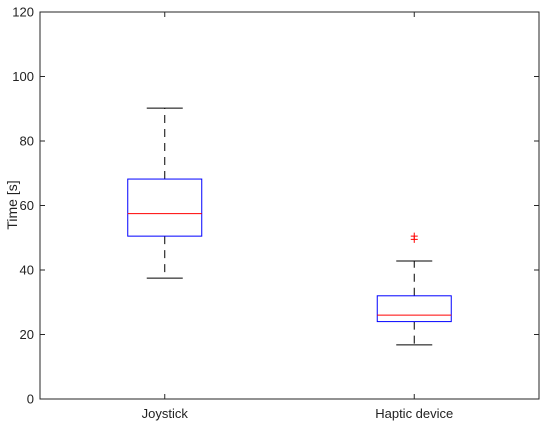  Describe the element at coordinates (414, 236) in the screenshot. I see `outlier-marker` at that location.